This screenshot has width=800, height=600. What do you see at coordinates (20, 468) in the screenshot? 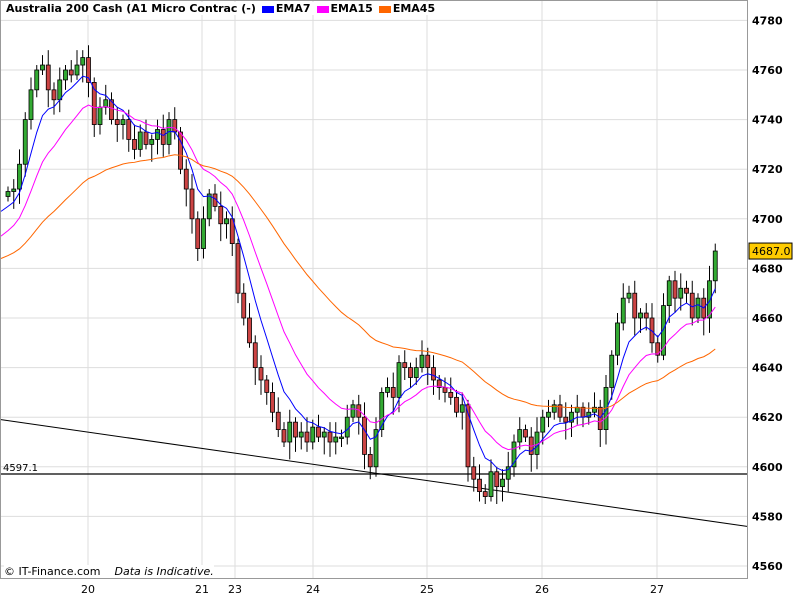
I see `support-label: 4597.1` at bounding box center [20, 468].